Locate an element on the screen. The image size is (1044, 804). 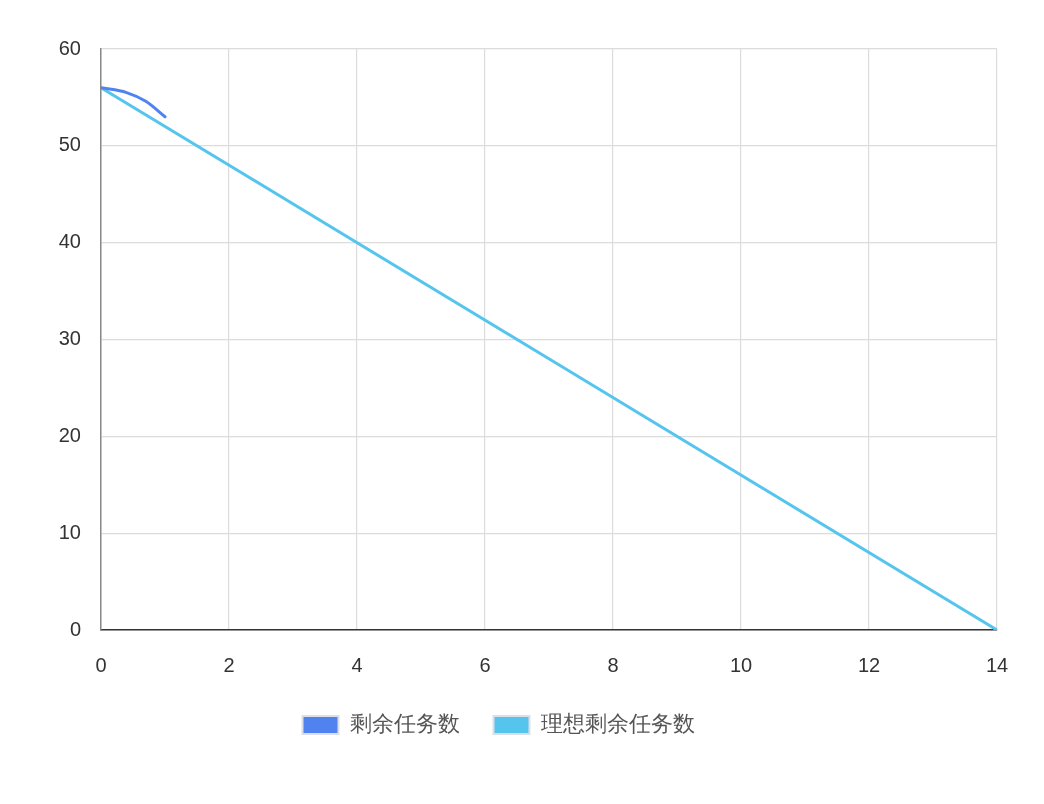
x-tick-label: 0 is located at coordinates (101, 664).